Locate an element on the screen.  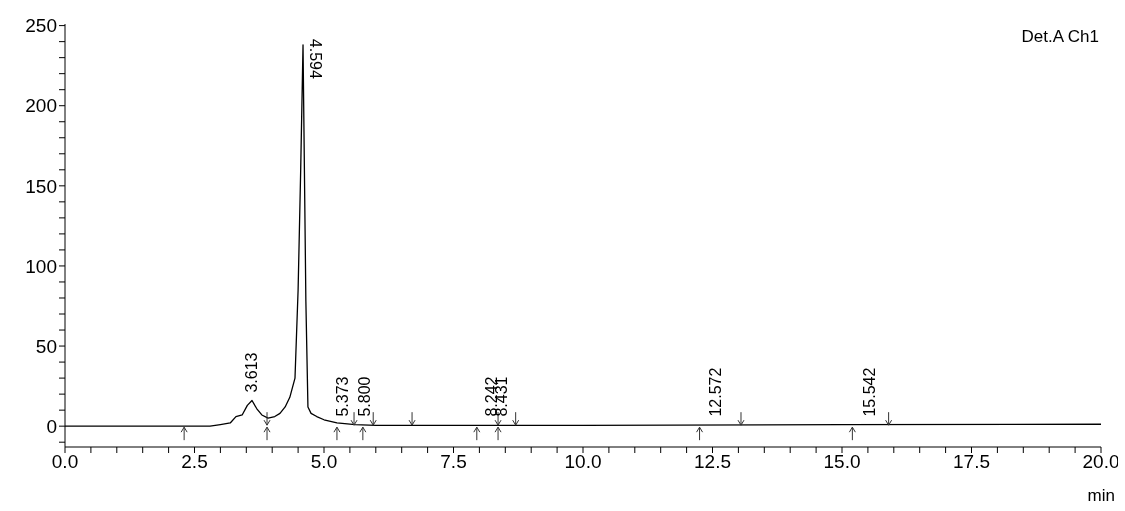
y-tick-label: 100 is located at coordinates (41, 266).